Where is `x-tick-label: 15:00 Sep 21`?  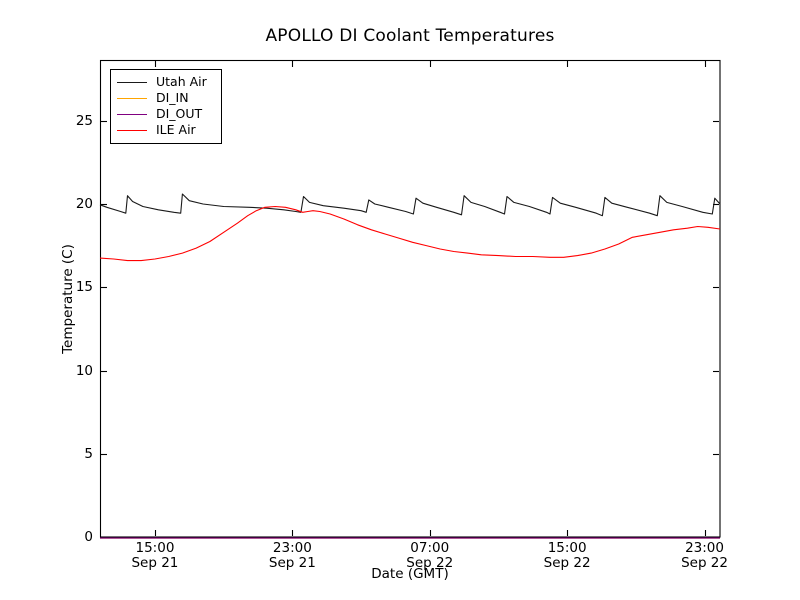 x-tick-label: 15:00 Sep 21 is located at coordinates (155, 556).